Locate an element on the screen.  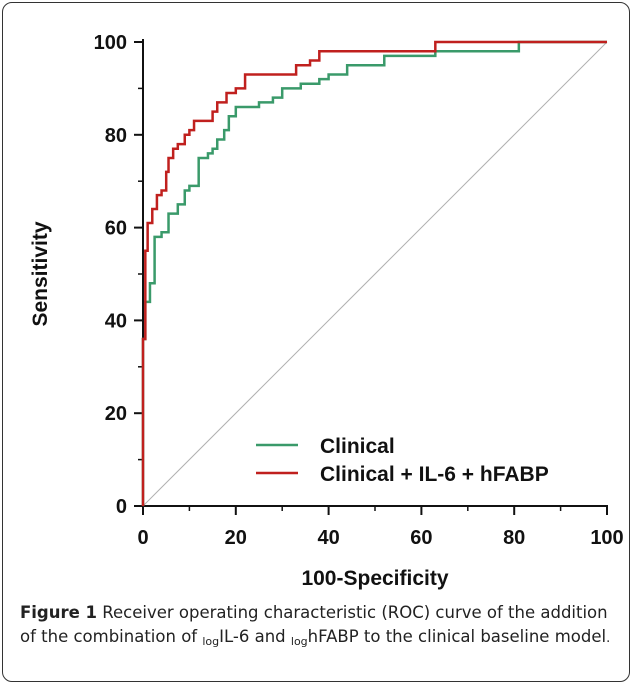
y-tick-label: 0 is located at coordinates (121, 507).